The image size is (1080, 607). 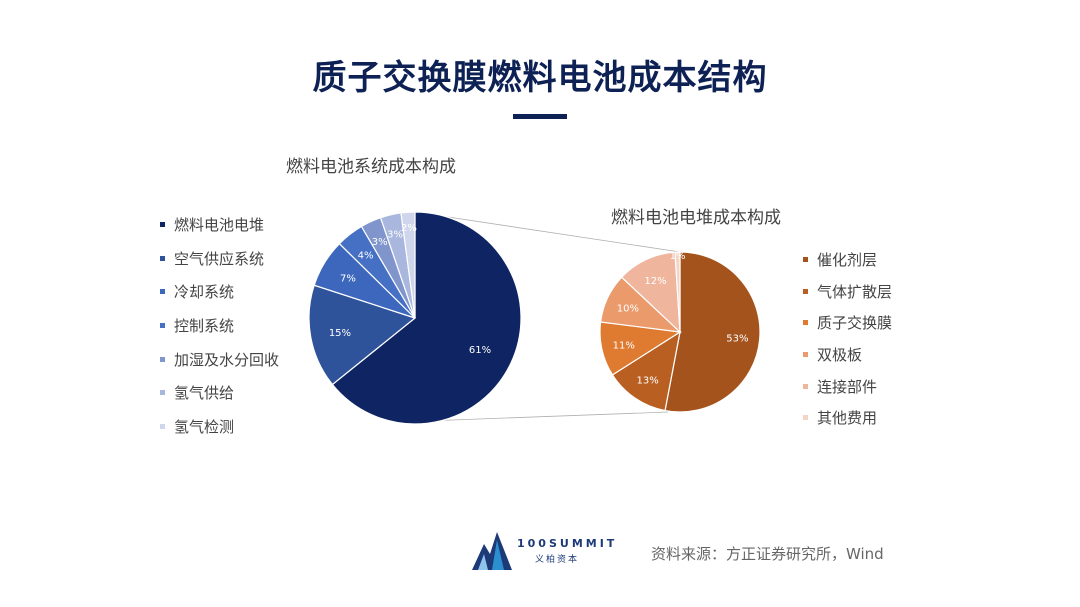 I want to click on legend-label: 双极板, so click(x=840, y=355).